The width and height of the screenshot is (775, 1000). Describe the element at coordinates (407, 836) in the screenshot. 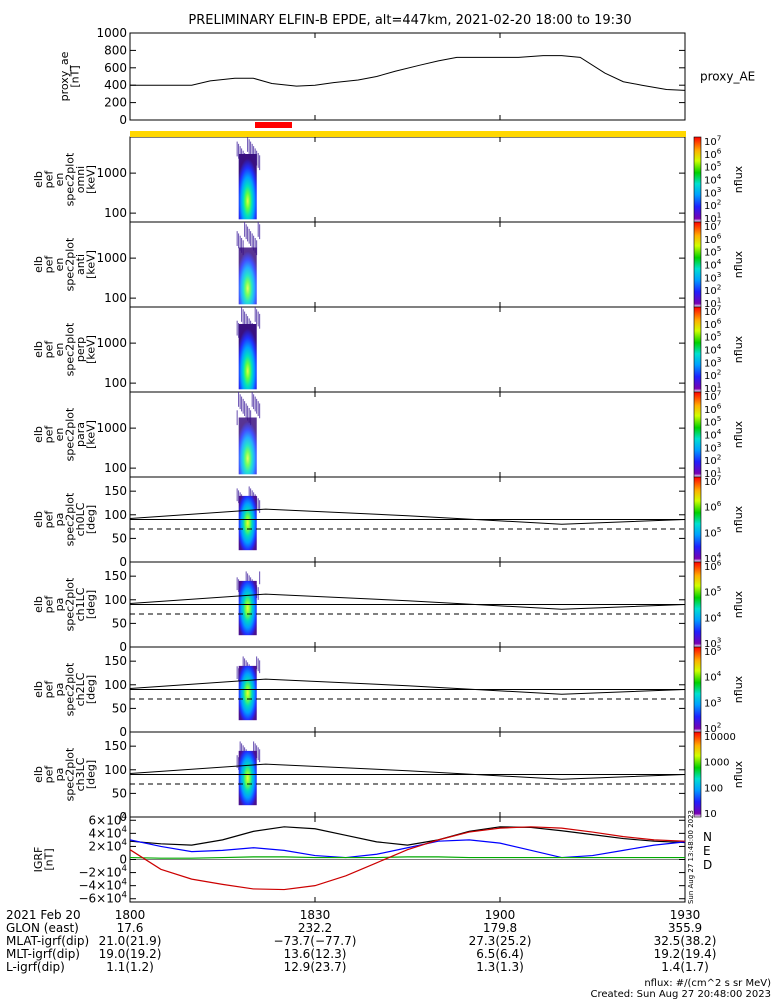

I see `igrf-black-line` at that location.